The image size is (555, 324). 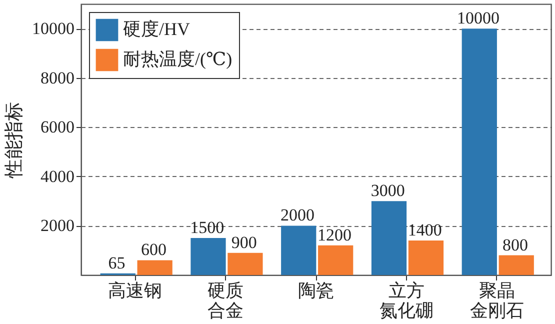 What do you see at coordinates (153, 250) in the screenshot?
I see `data-label: 600` at bounding box center [153, 250].